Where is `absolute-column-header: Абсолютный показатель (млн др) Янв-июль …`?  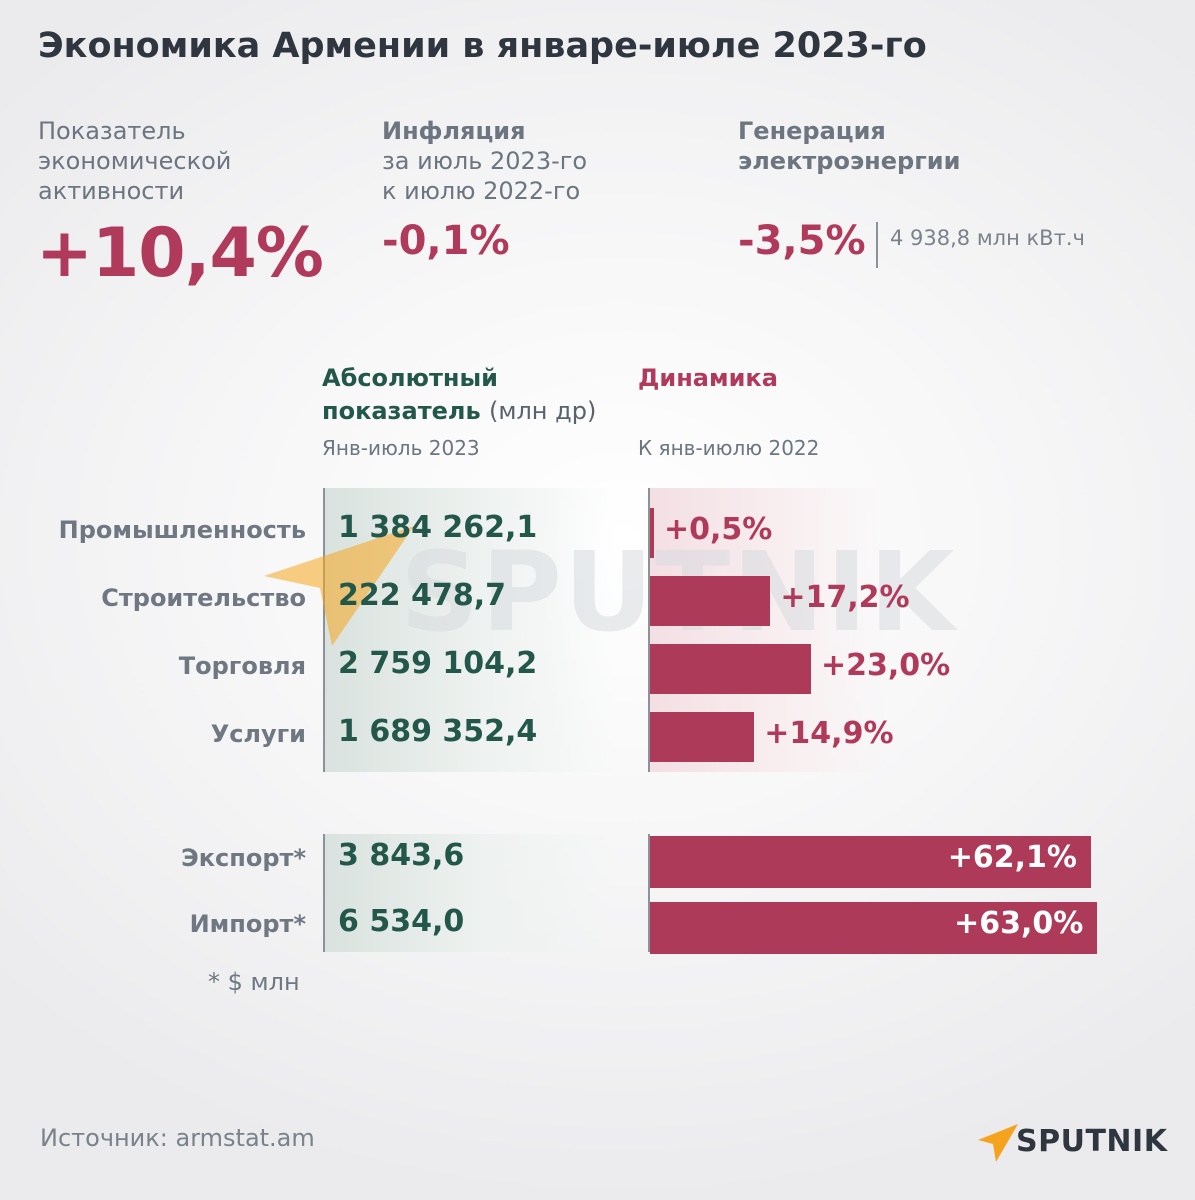 absolute-column-header: Абсолютный показатель (млн др) Янв-июль … is located at coordinates (459, 411).